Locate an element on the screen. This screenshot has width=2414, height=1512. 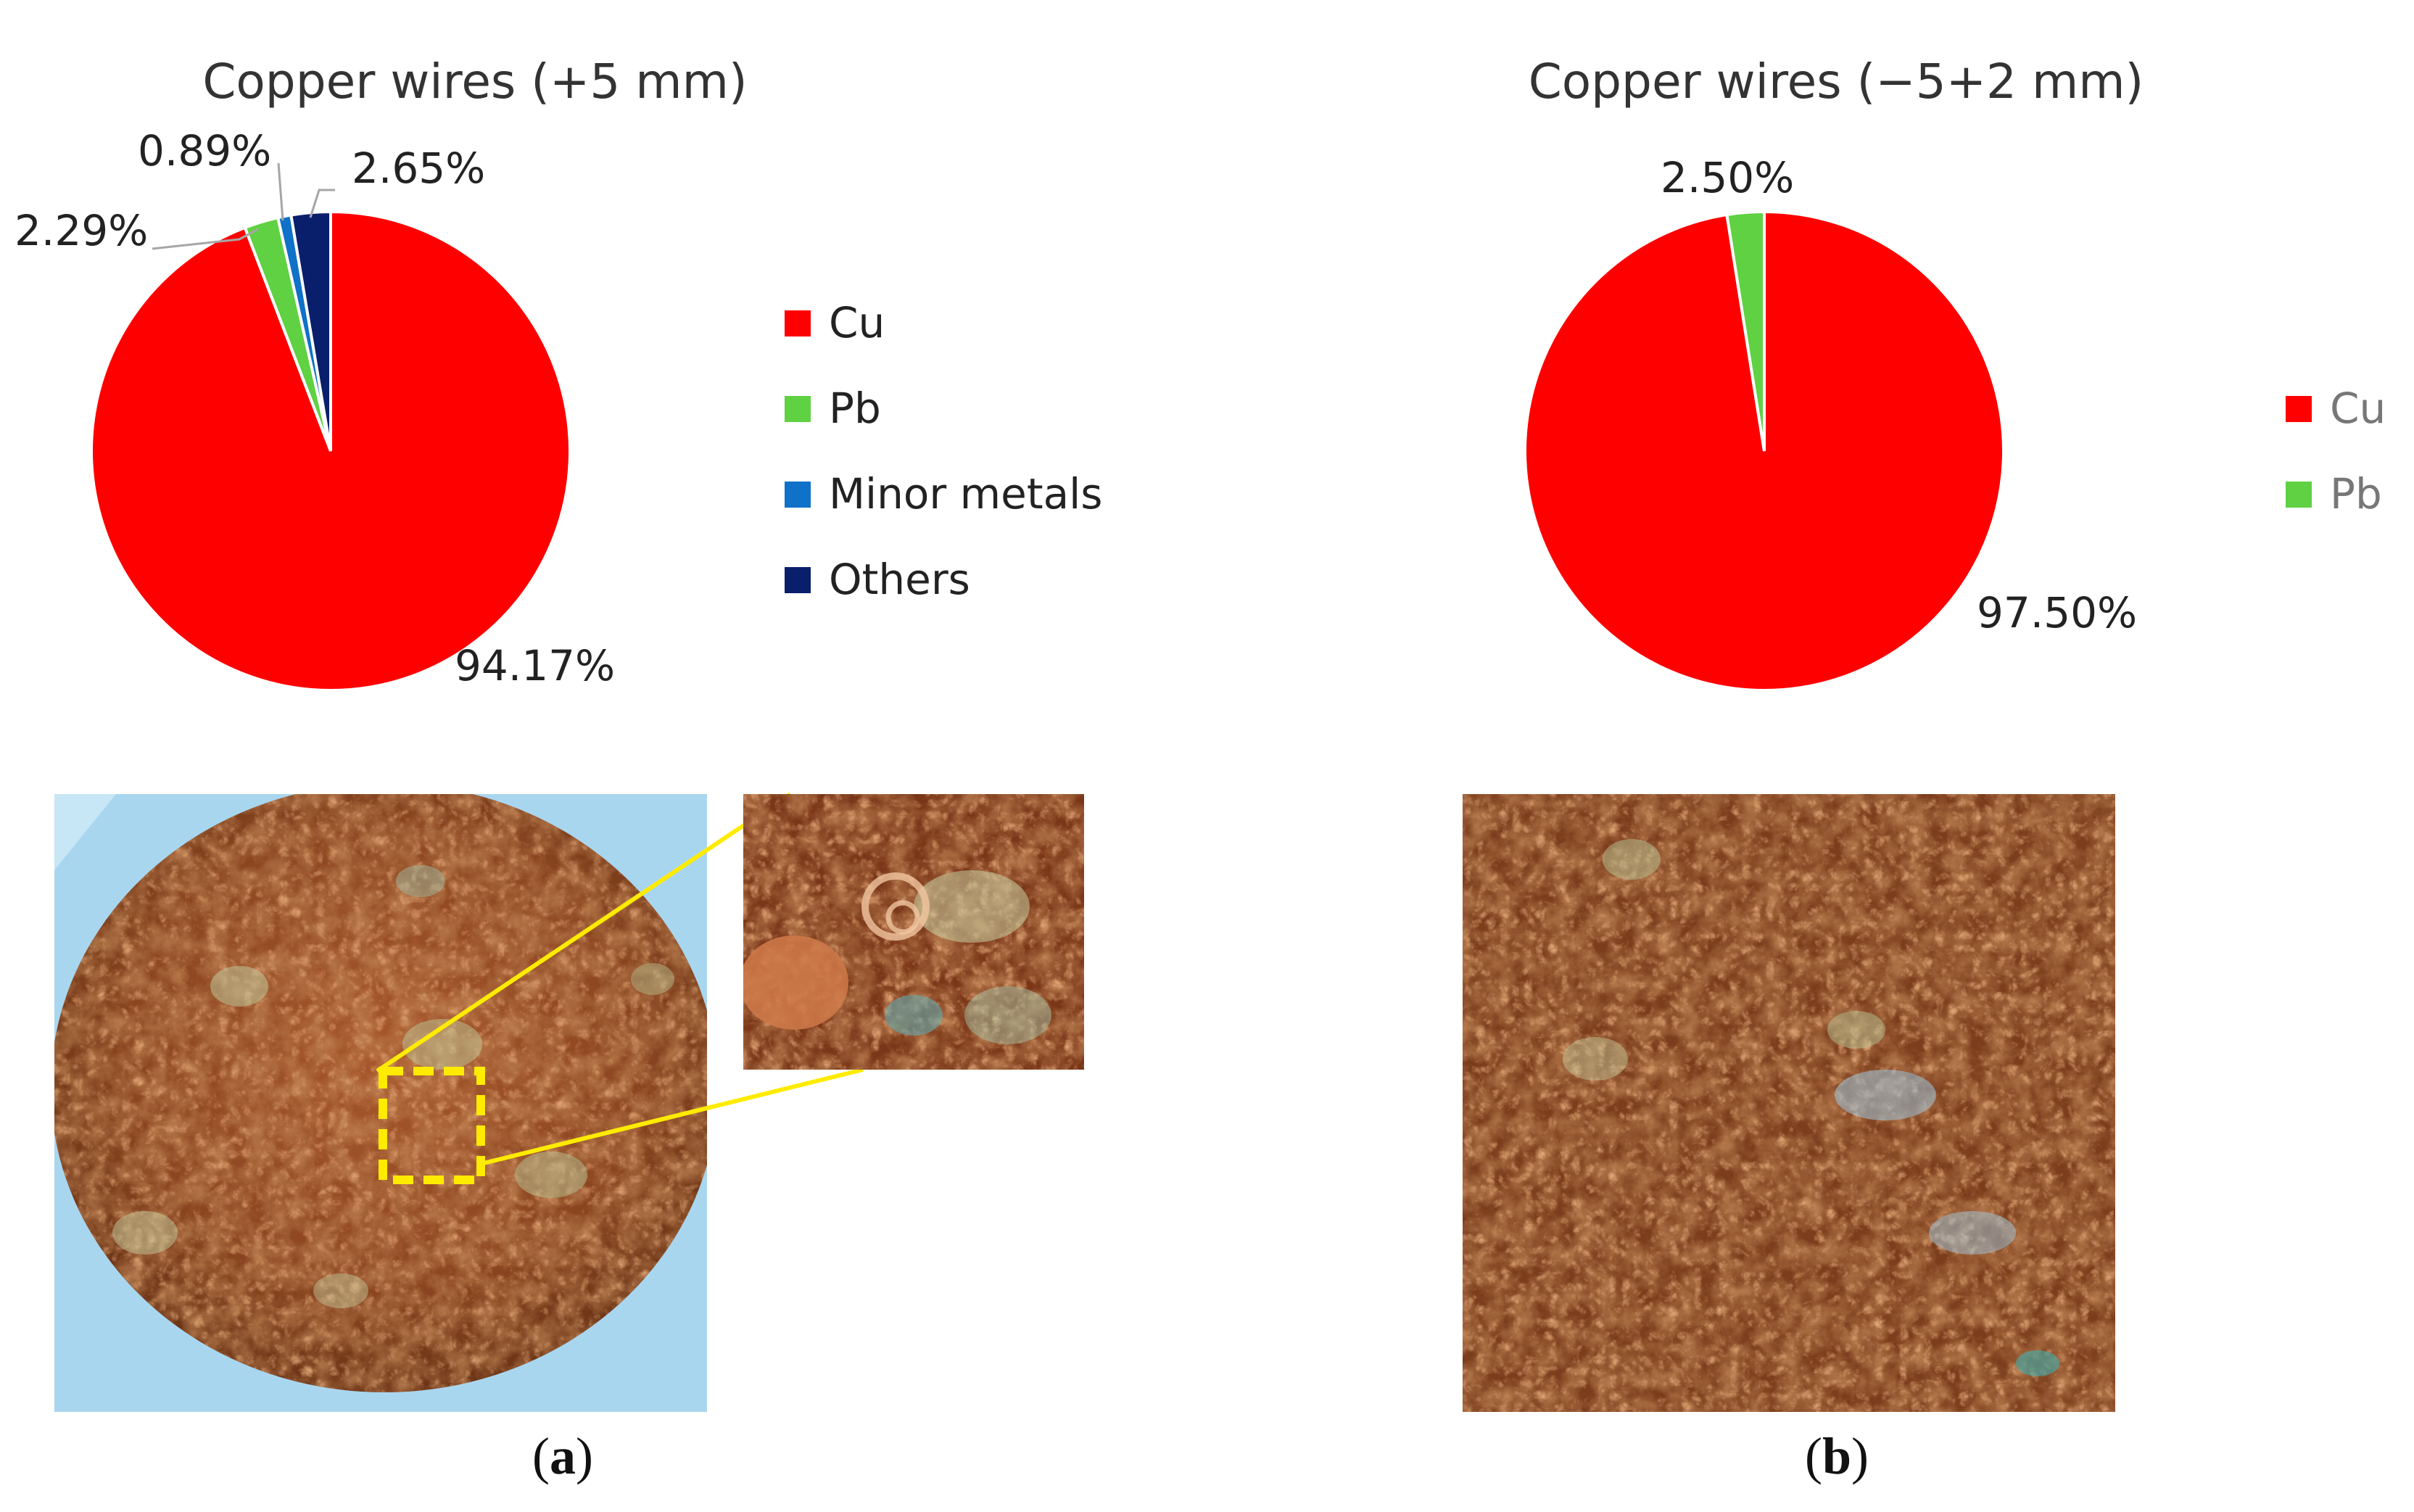
pie-b-label-pb: 2.50% is located at coordinates (1727, 177).